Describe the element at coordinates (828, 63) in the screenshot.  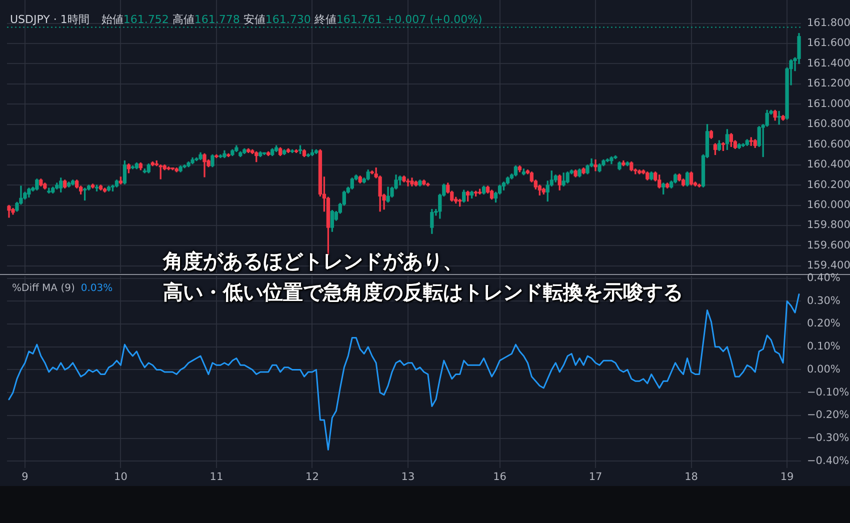
I see `y-tick-label: 161.400` at that location.